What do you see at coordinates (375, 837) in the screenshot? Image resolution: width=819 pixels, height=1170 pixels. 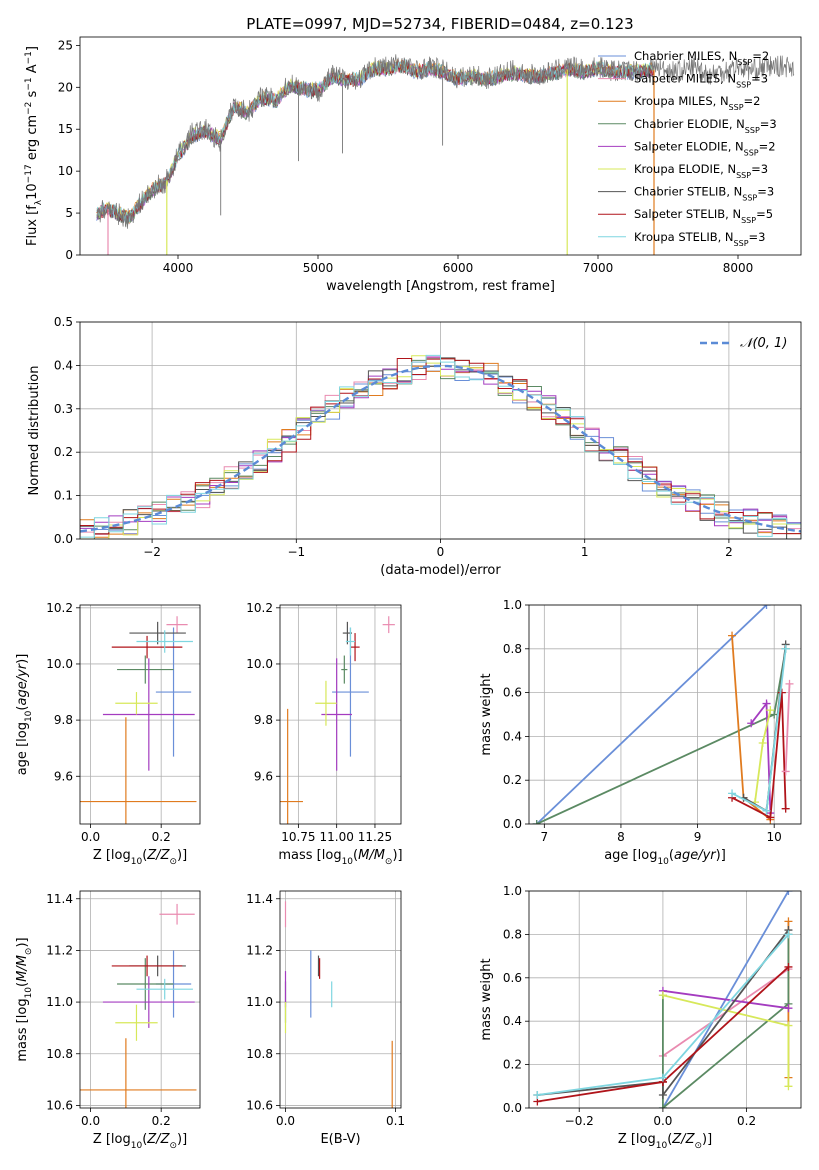 I see `x-tick-label: 11.25` at bounding box center [375, 837].